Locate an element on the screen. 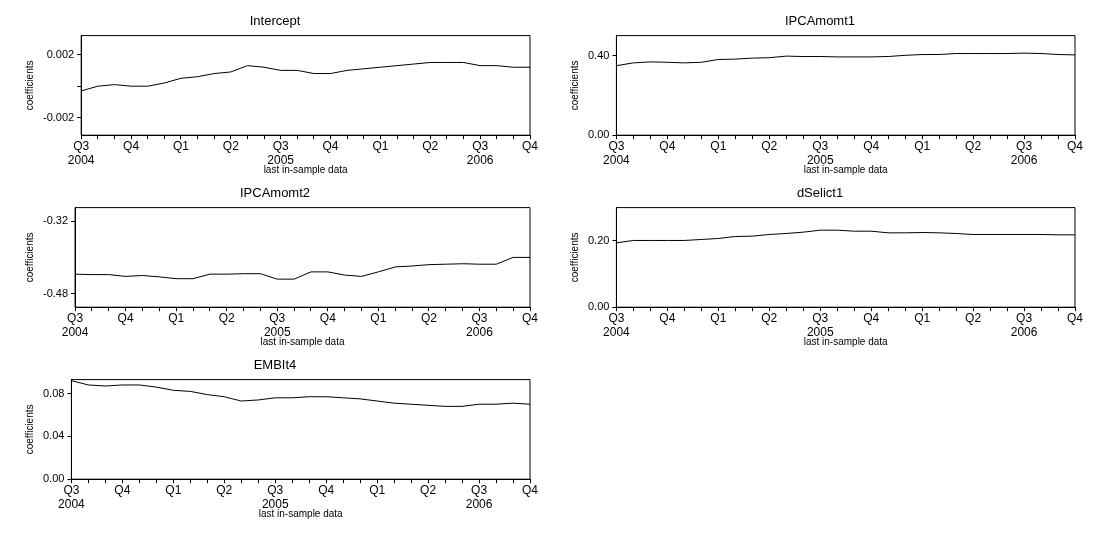 This screenshot has height=539, width=1107. chart-title: Intercept is located at coordinates (275, 21).